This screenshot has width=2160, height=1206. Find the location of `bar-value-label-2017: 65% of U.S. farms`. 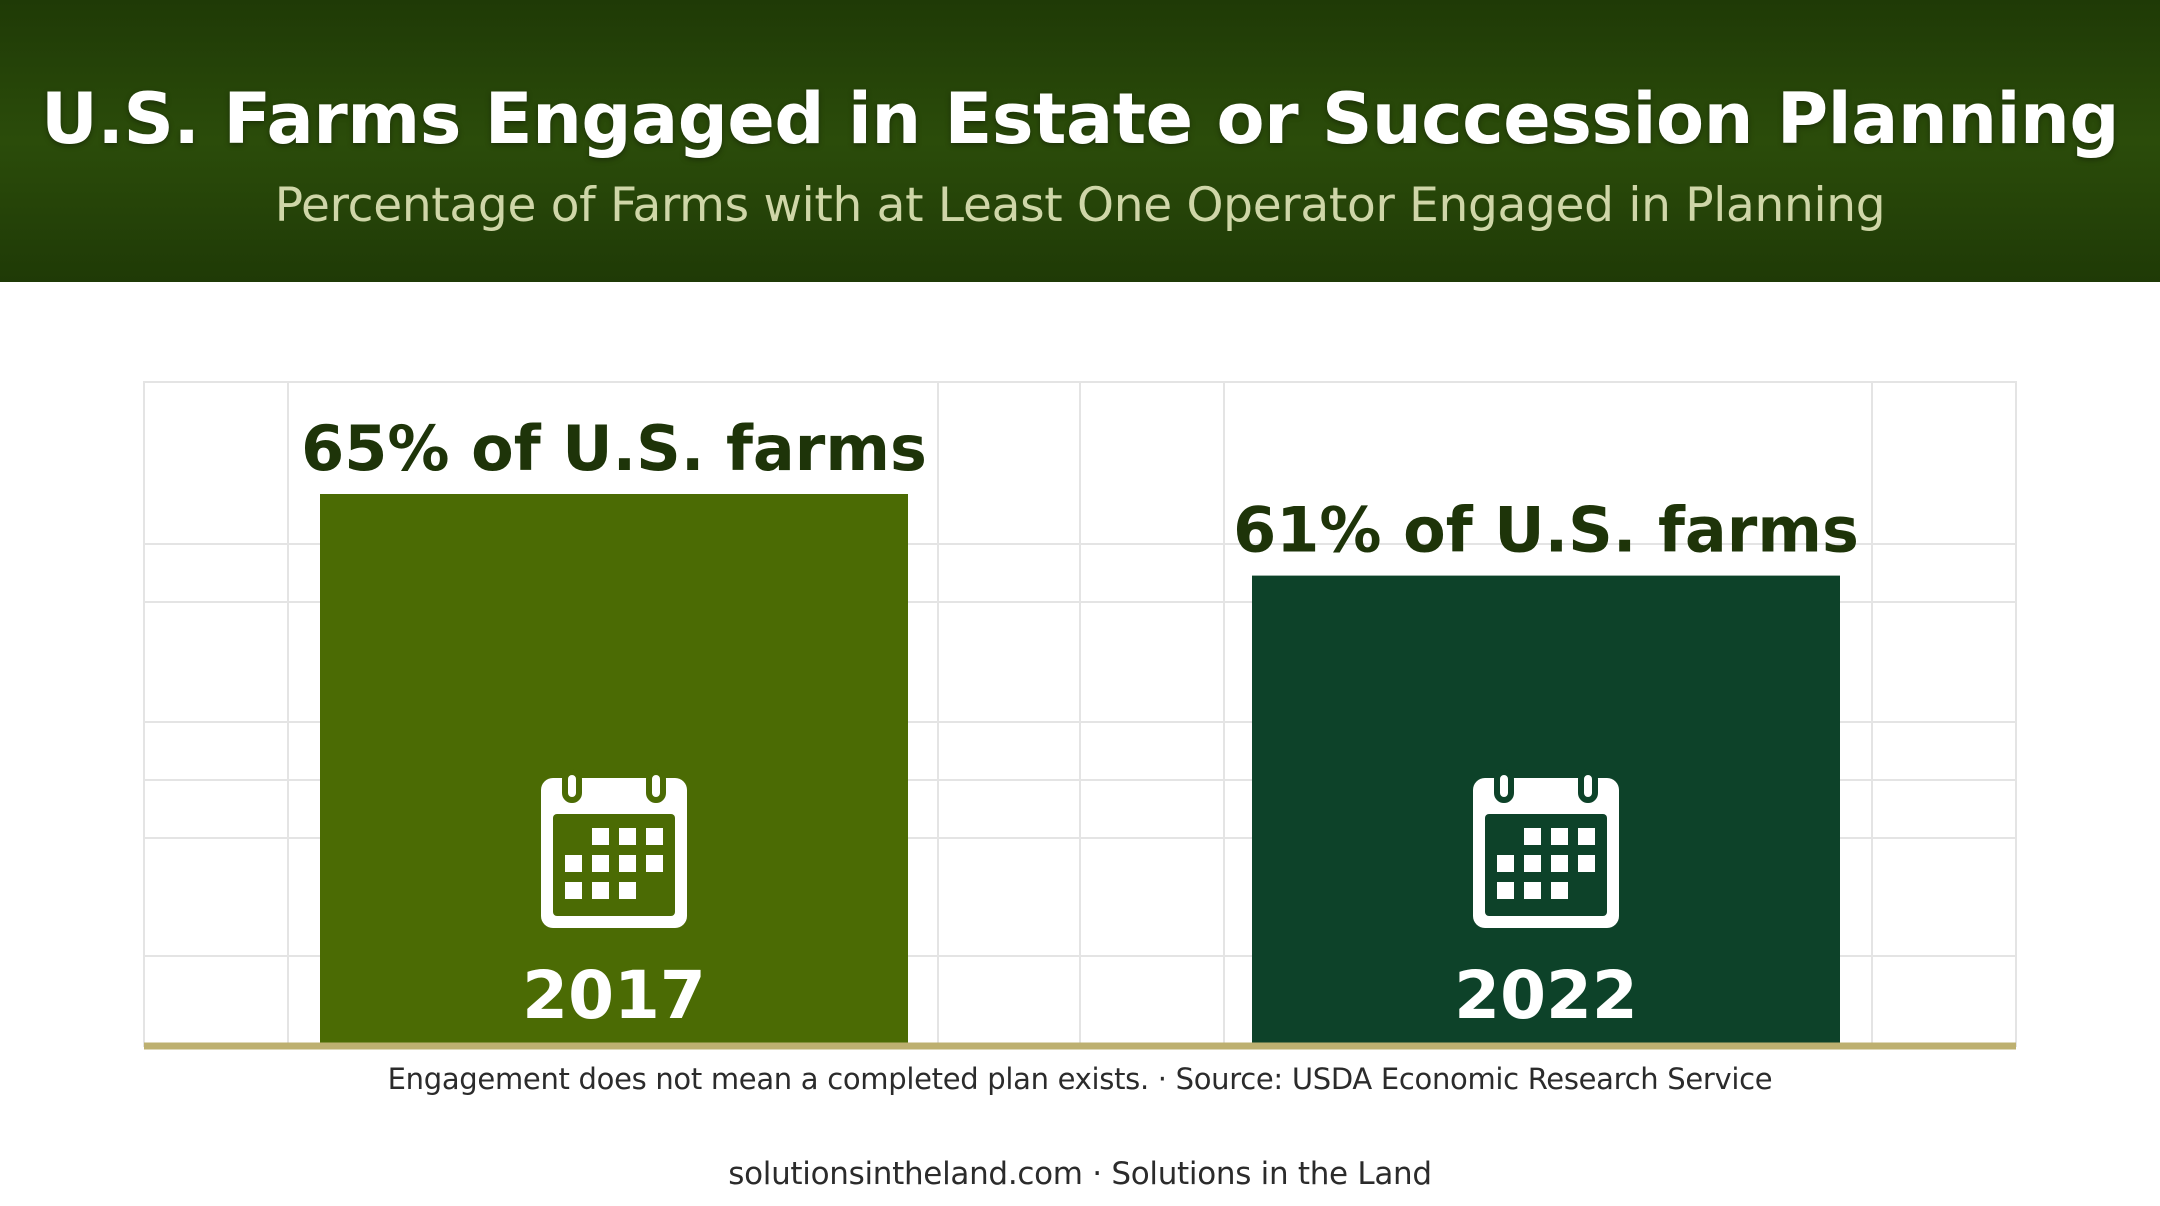

bar-value-label-2017: 65% of U.S. farms is located at coordinates (614, 448).